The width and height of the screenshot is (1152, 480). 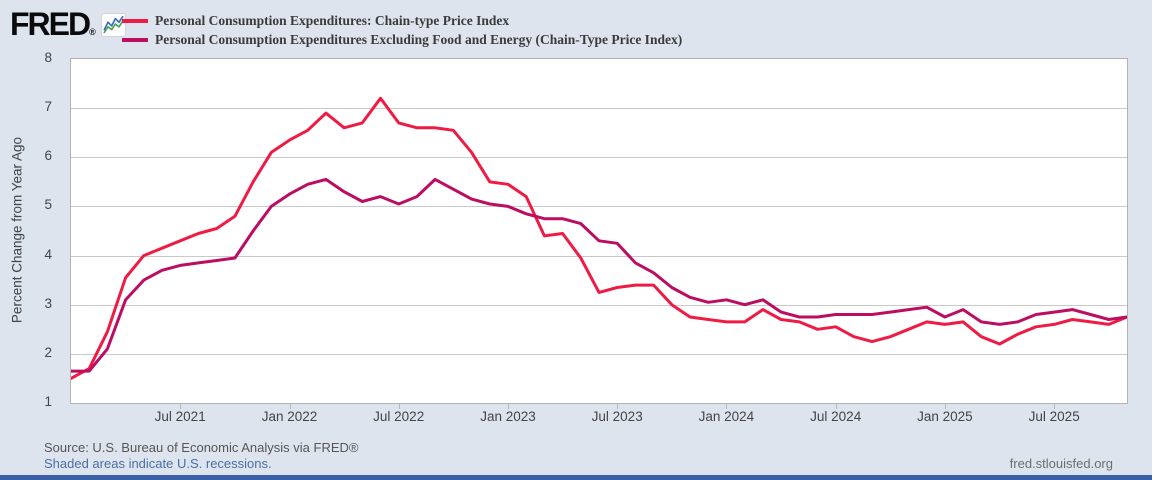 What do you see at coordinates (135, 20) in the screenshot?
I see `pce-line-swatch` at bounding box center [135, 20].